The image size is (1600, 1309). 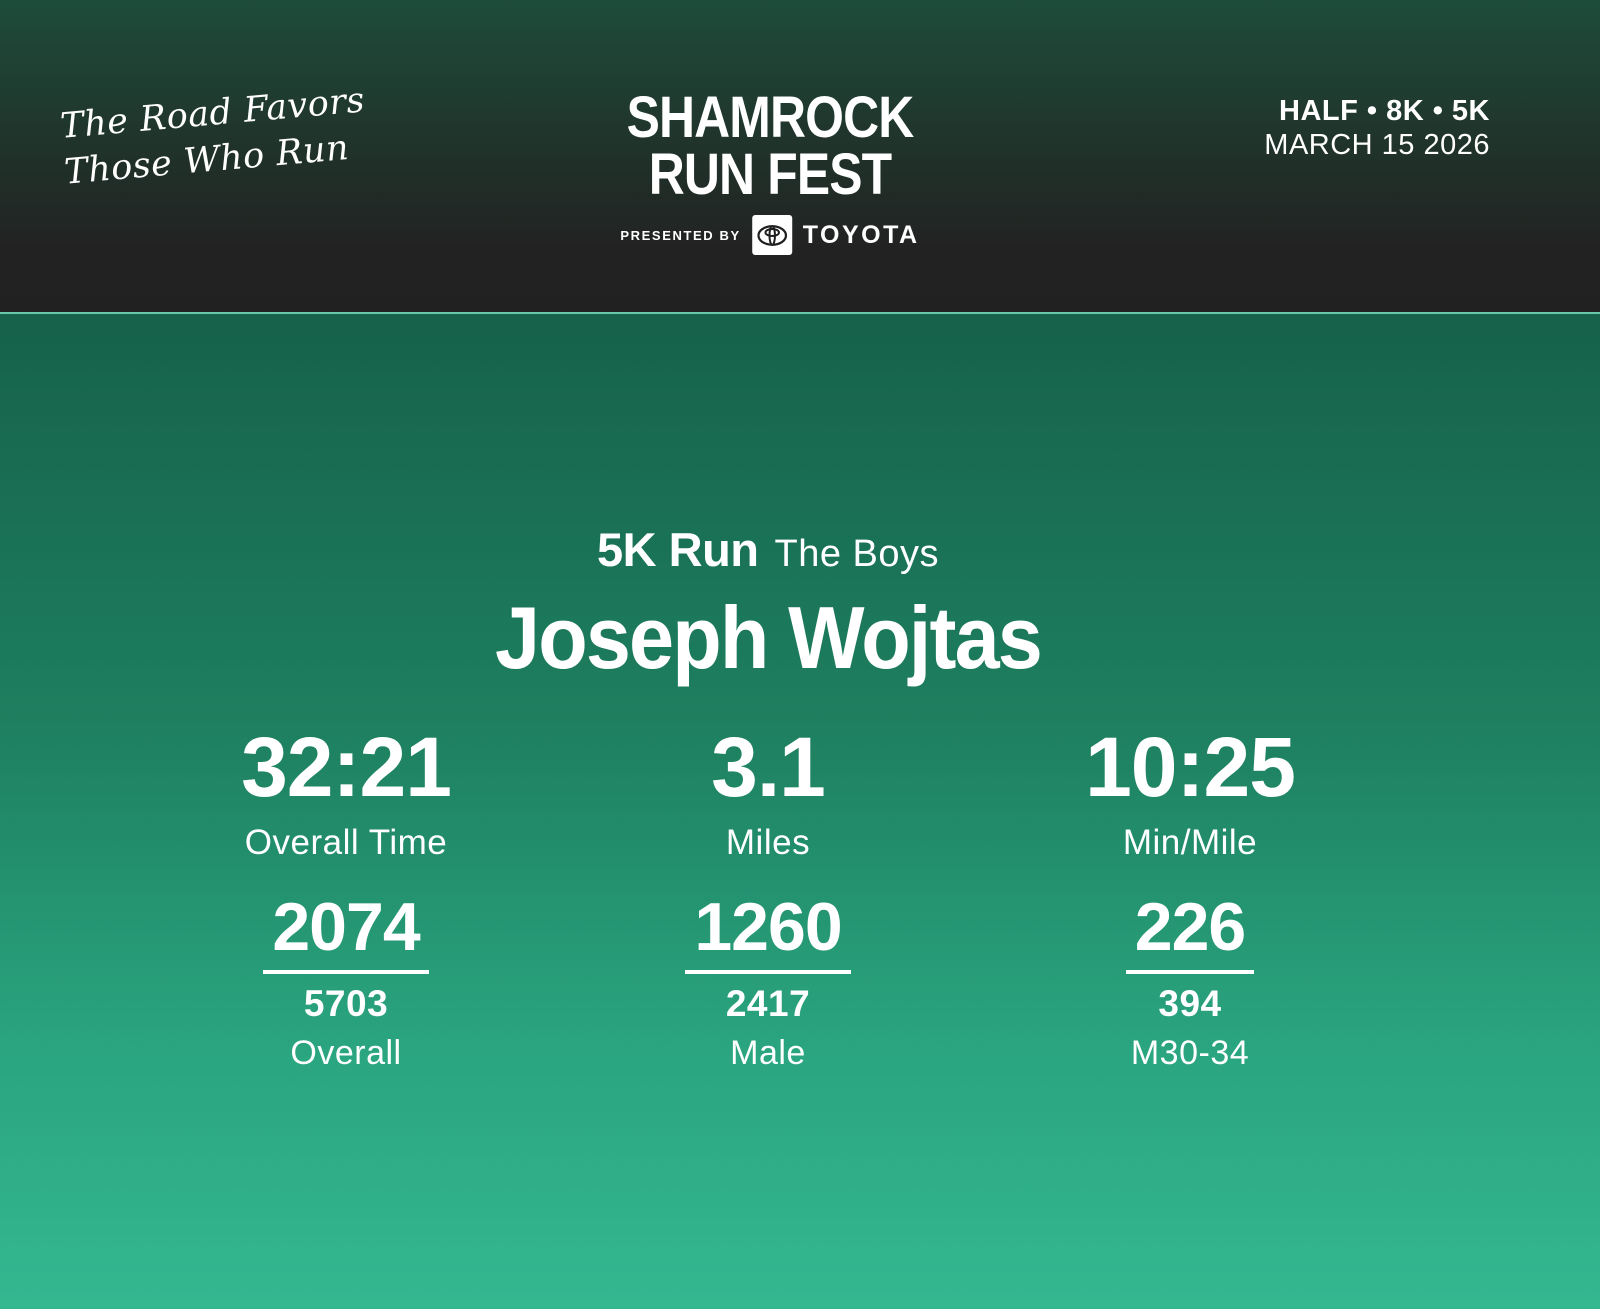 What do you see at coordinates (1190, 1003) in the screenshot?
I see `rank-total: 394` at bounding box center [1190, 1003].